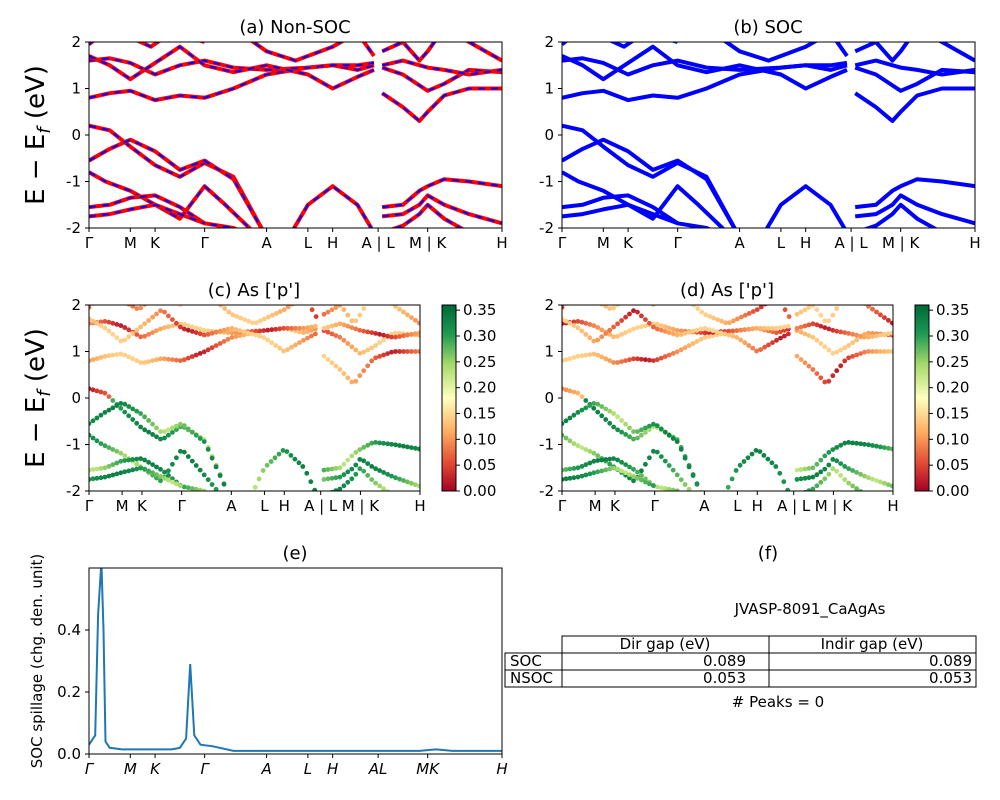 The width and height of the screenshot is (1000, 800). Describe the element at coordinates (441, 52) in the screenshot. I see `band-14-nsoc` at that location.